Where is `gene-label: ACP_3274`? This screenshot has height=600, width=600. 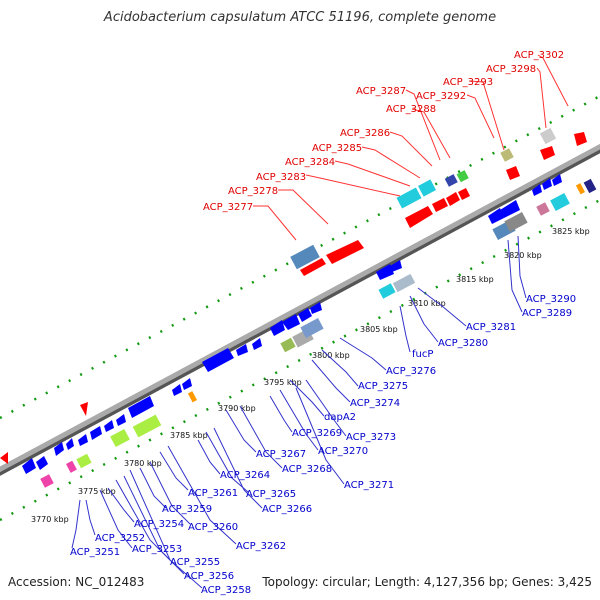 gene-label: ACP_3274 is located at coordinates (375, 403).